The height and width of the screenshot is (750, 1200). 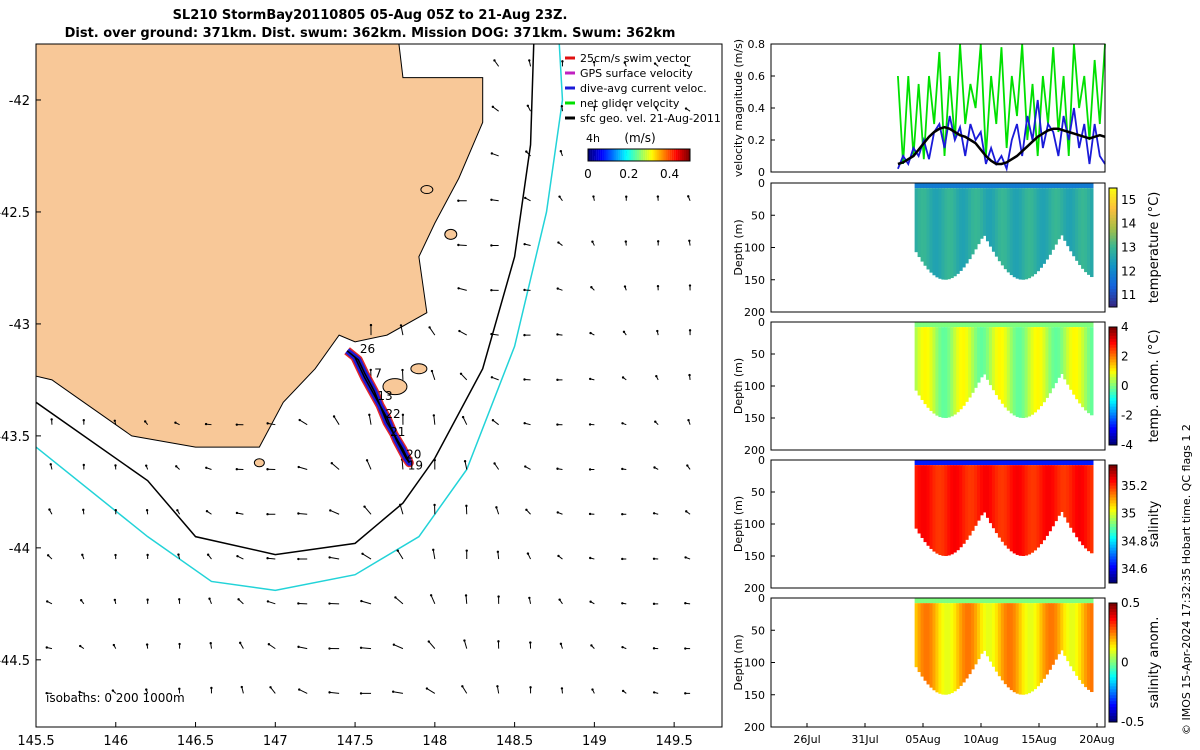 I want to click on heatmap-colorbar-tick-label: 0.5, so click(x=1130, y=603).